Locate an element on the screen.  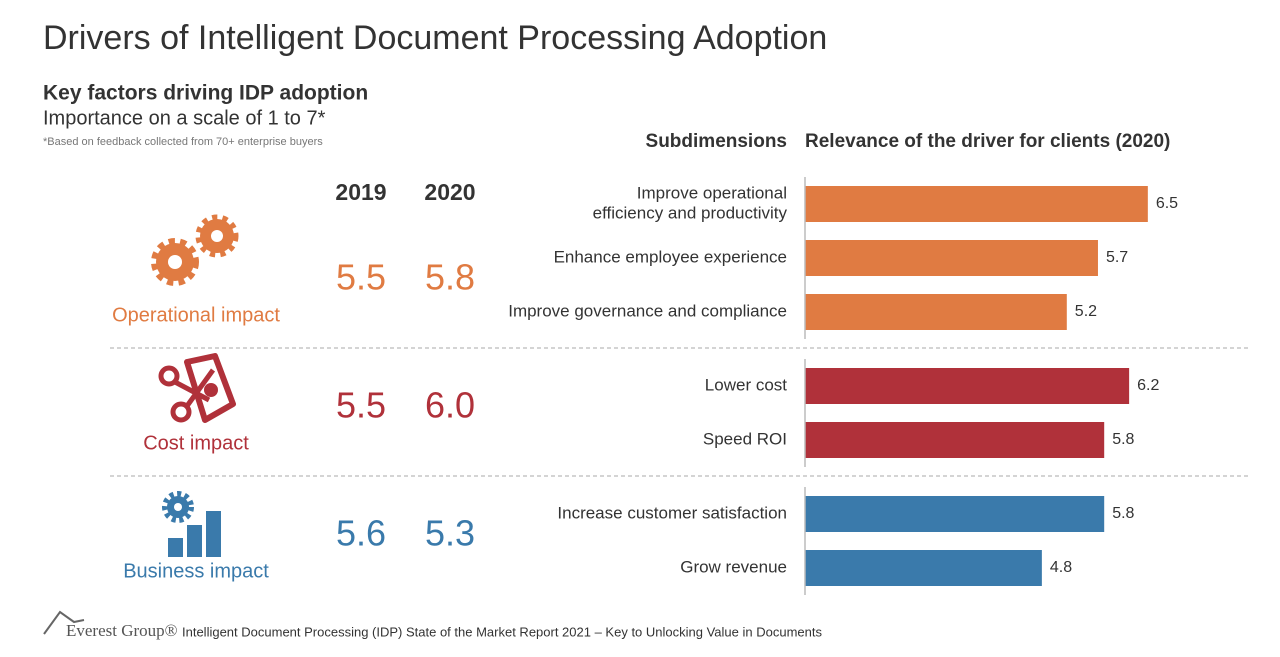
subdimensions-header: Subdimensions is located at coordinates (716, 141).